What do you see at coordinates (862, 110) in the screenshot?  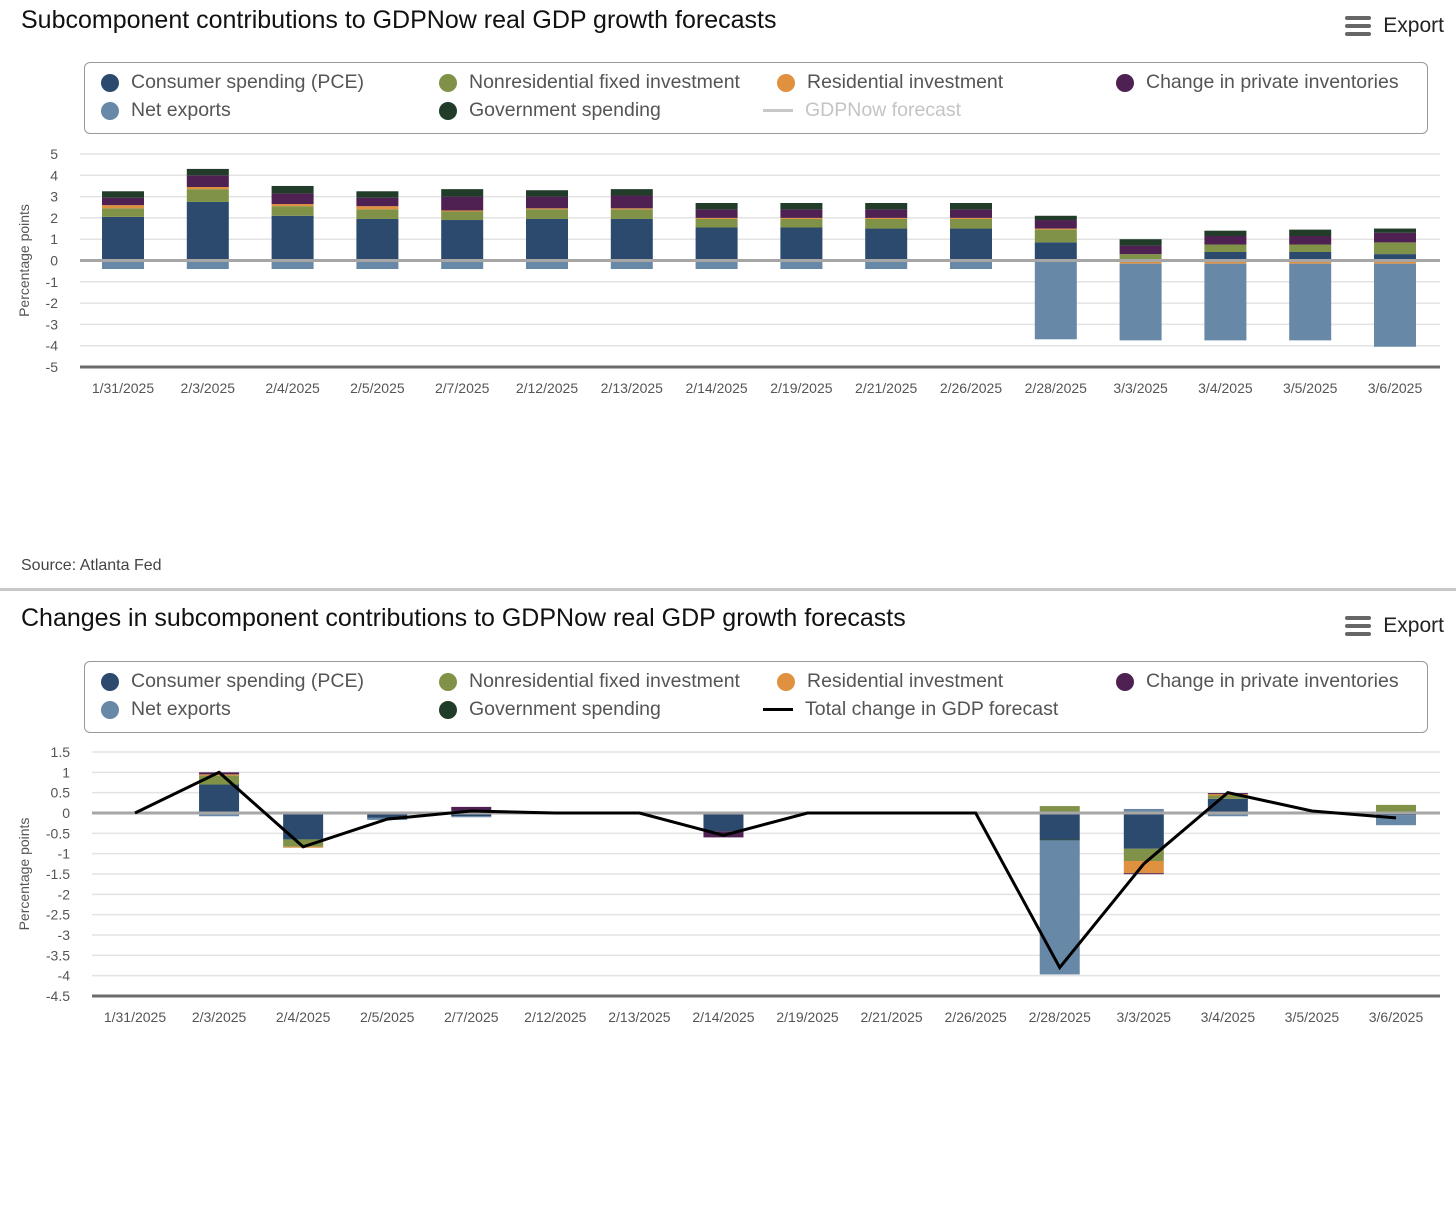 I see `legend-item-gdpnow-line: GDPNow forecast` at bounding box center [862, 110].